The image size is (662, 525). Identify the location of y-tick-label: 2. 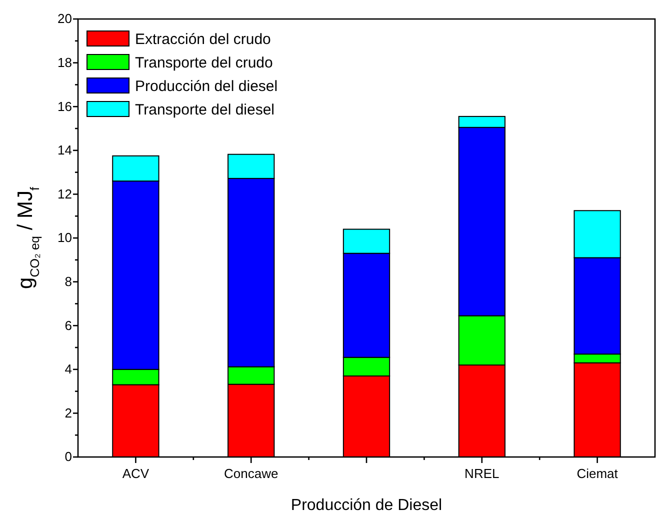
(68, 412).